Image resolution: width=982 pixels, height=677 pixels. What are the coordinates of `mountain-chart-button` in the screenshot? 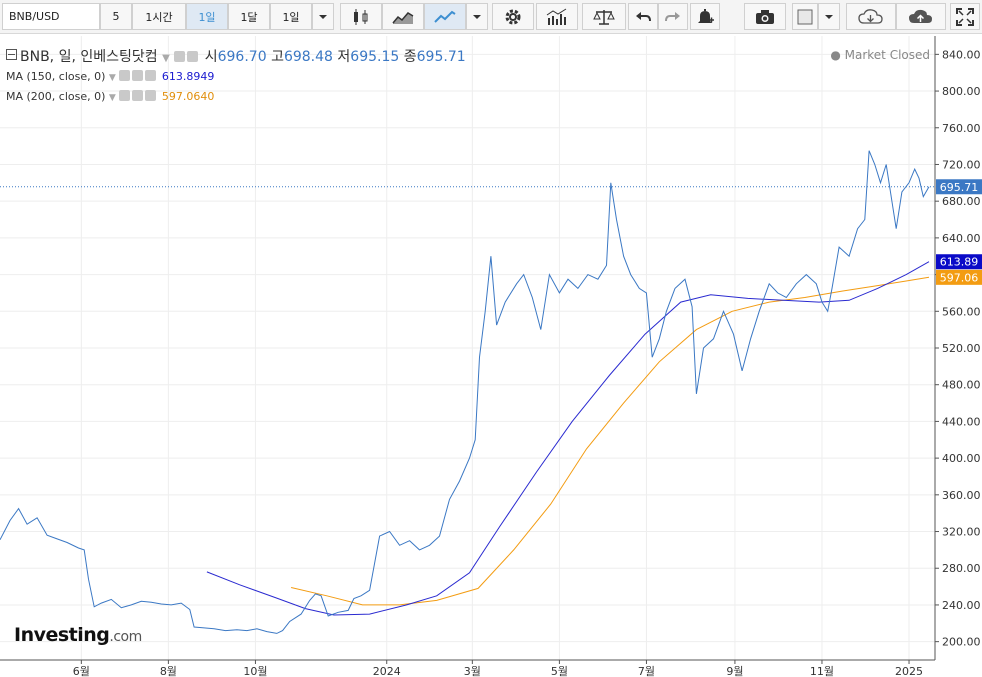 It's located at (403, 16).